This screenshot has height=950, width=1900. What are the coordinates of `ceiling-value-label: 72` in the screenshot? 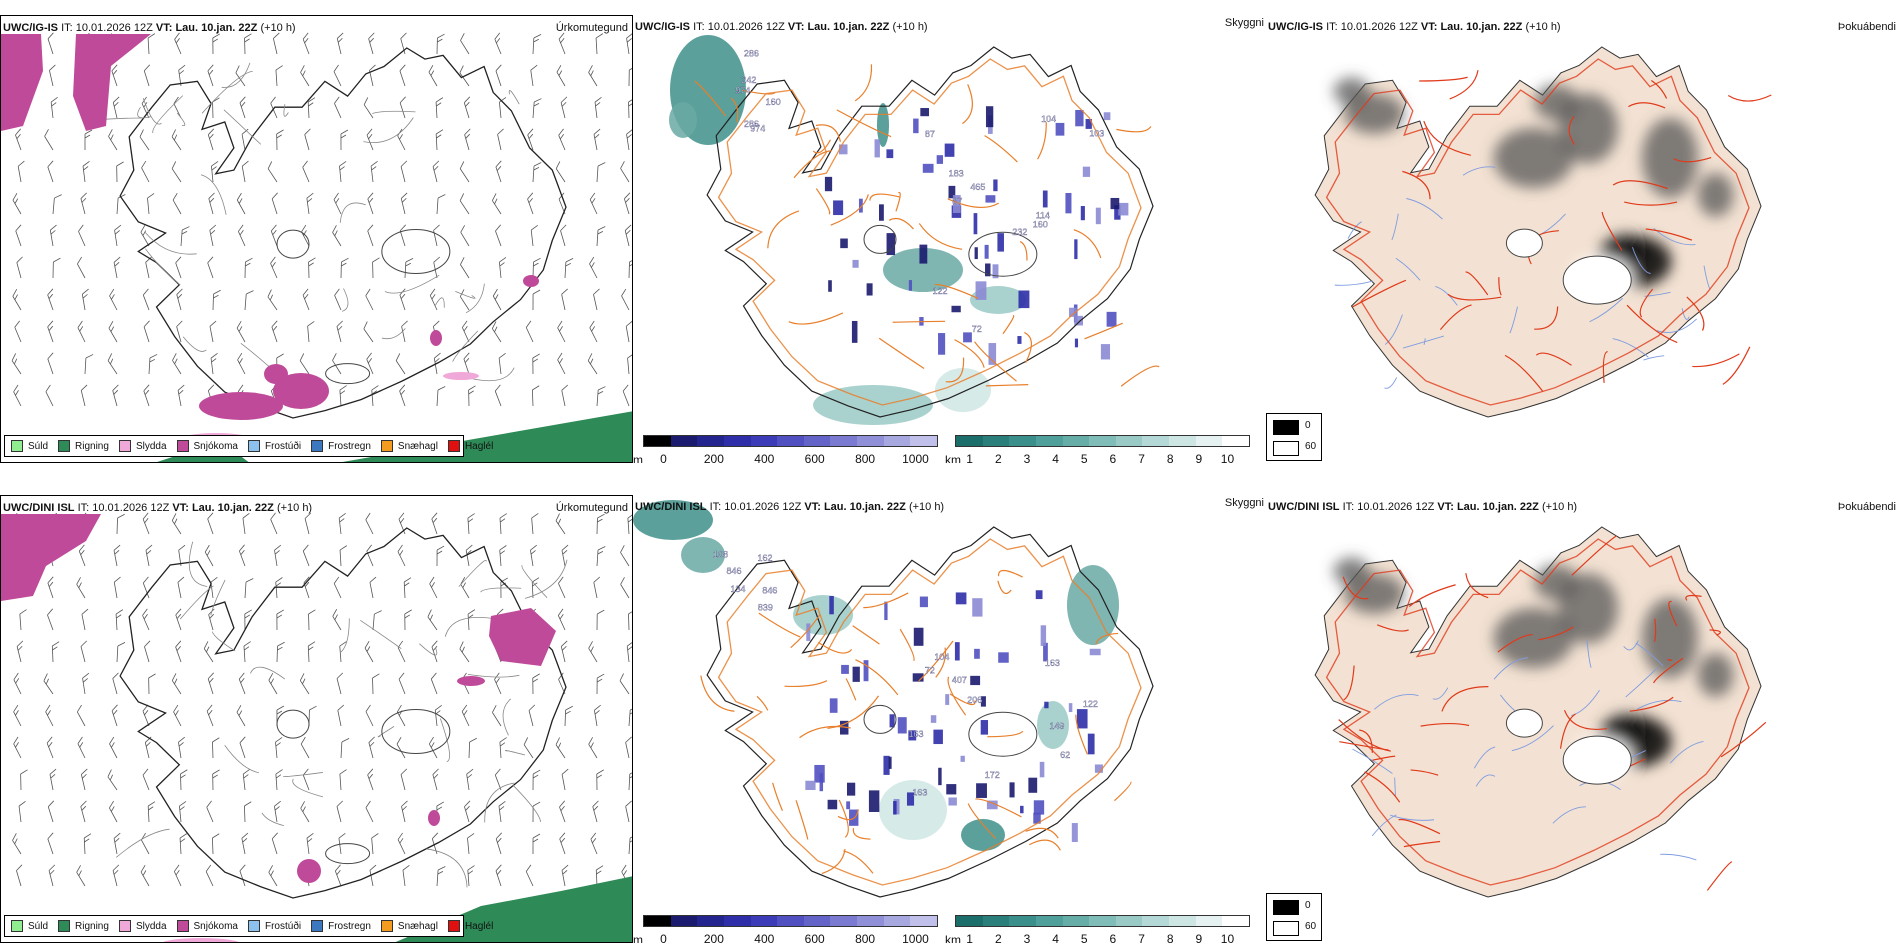 It's located at (930, 671).